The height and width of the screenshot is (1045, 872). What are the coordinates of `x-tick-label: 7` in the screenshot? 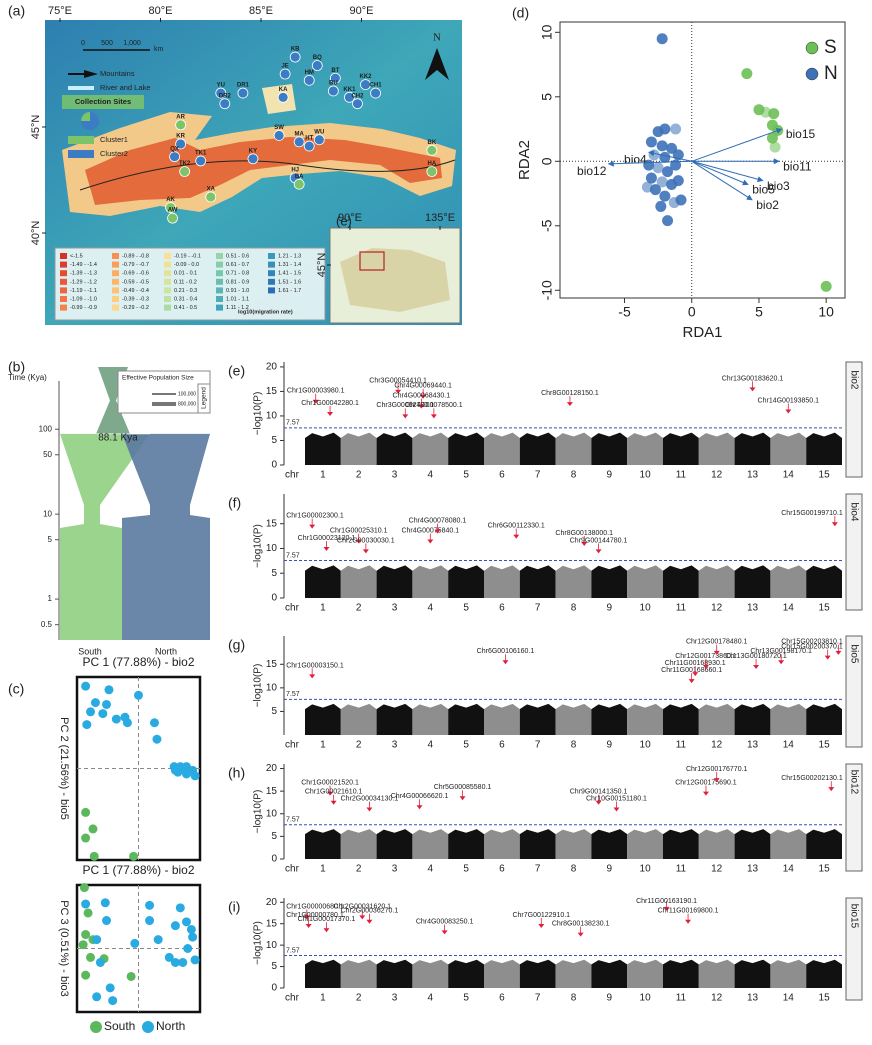 It's located at (538, 869).